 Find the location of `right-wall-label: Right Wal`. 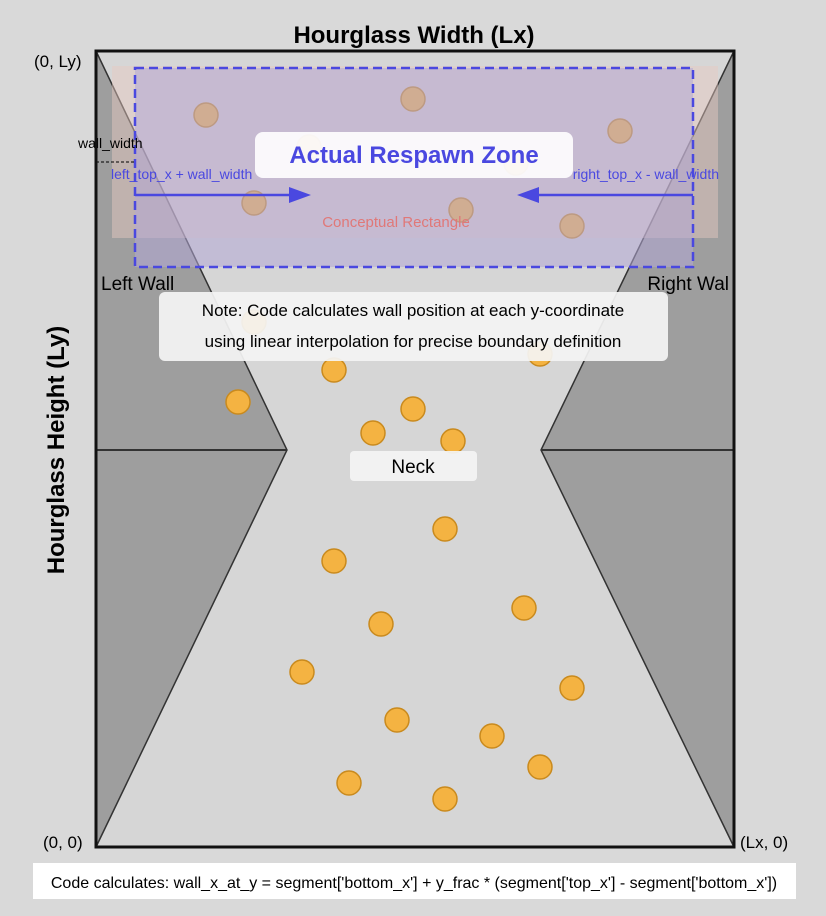

right-wall-label: Right Wal is located at coordinates (688, 284).